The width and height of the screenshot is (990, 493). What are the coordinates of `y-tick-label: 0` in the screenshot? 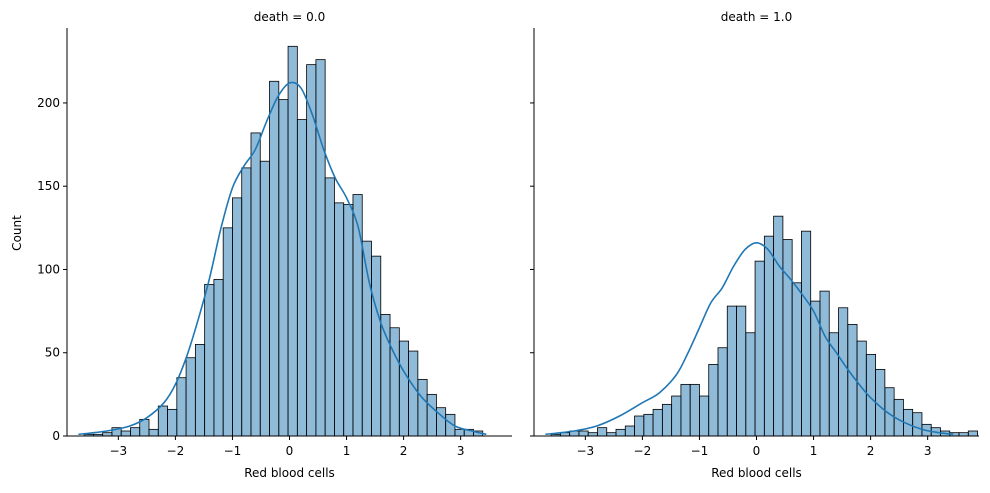 It's located at (56, 436).